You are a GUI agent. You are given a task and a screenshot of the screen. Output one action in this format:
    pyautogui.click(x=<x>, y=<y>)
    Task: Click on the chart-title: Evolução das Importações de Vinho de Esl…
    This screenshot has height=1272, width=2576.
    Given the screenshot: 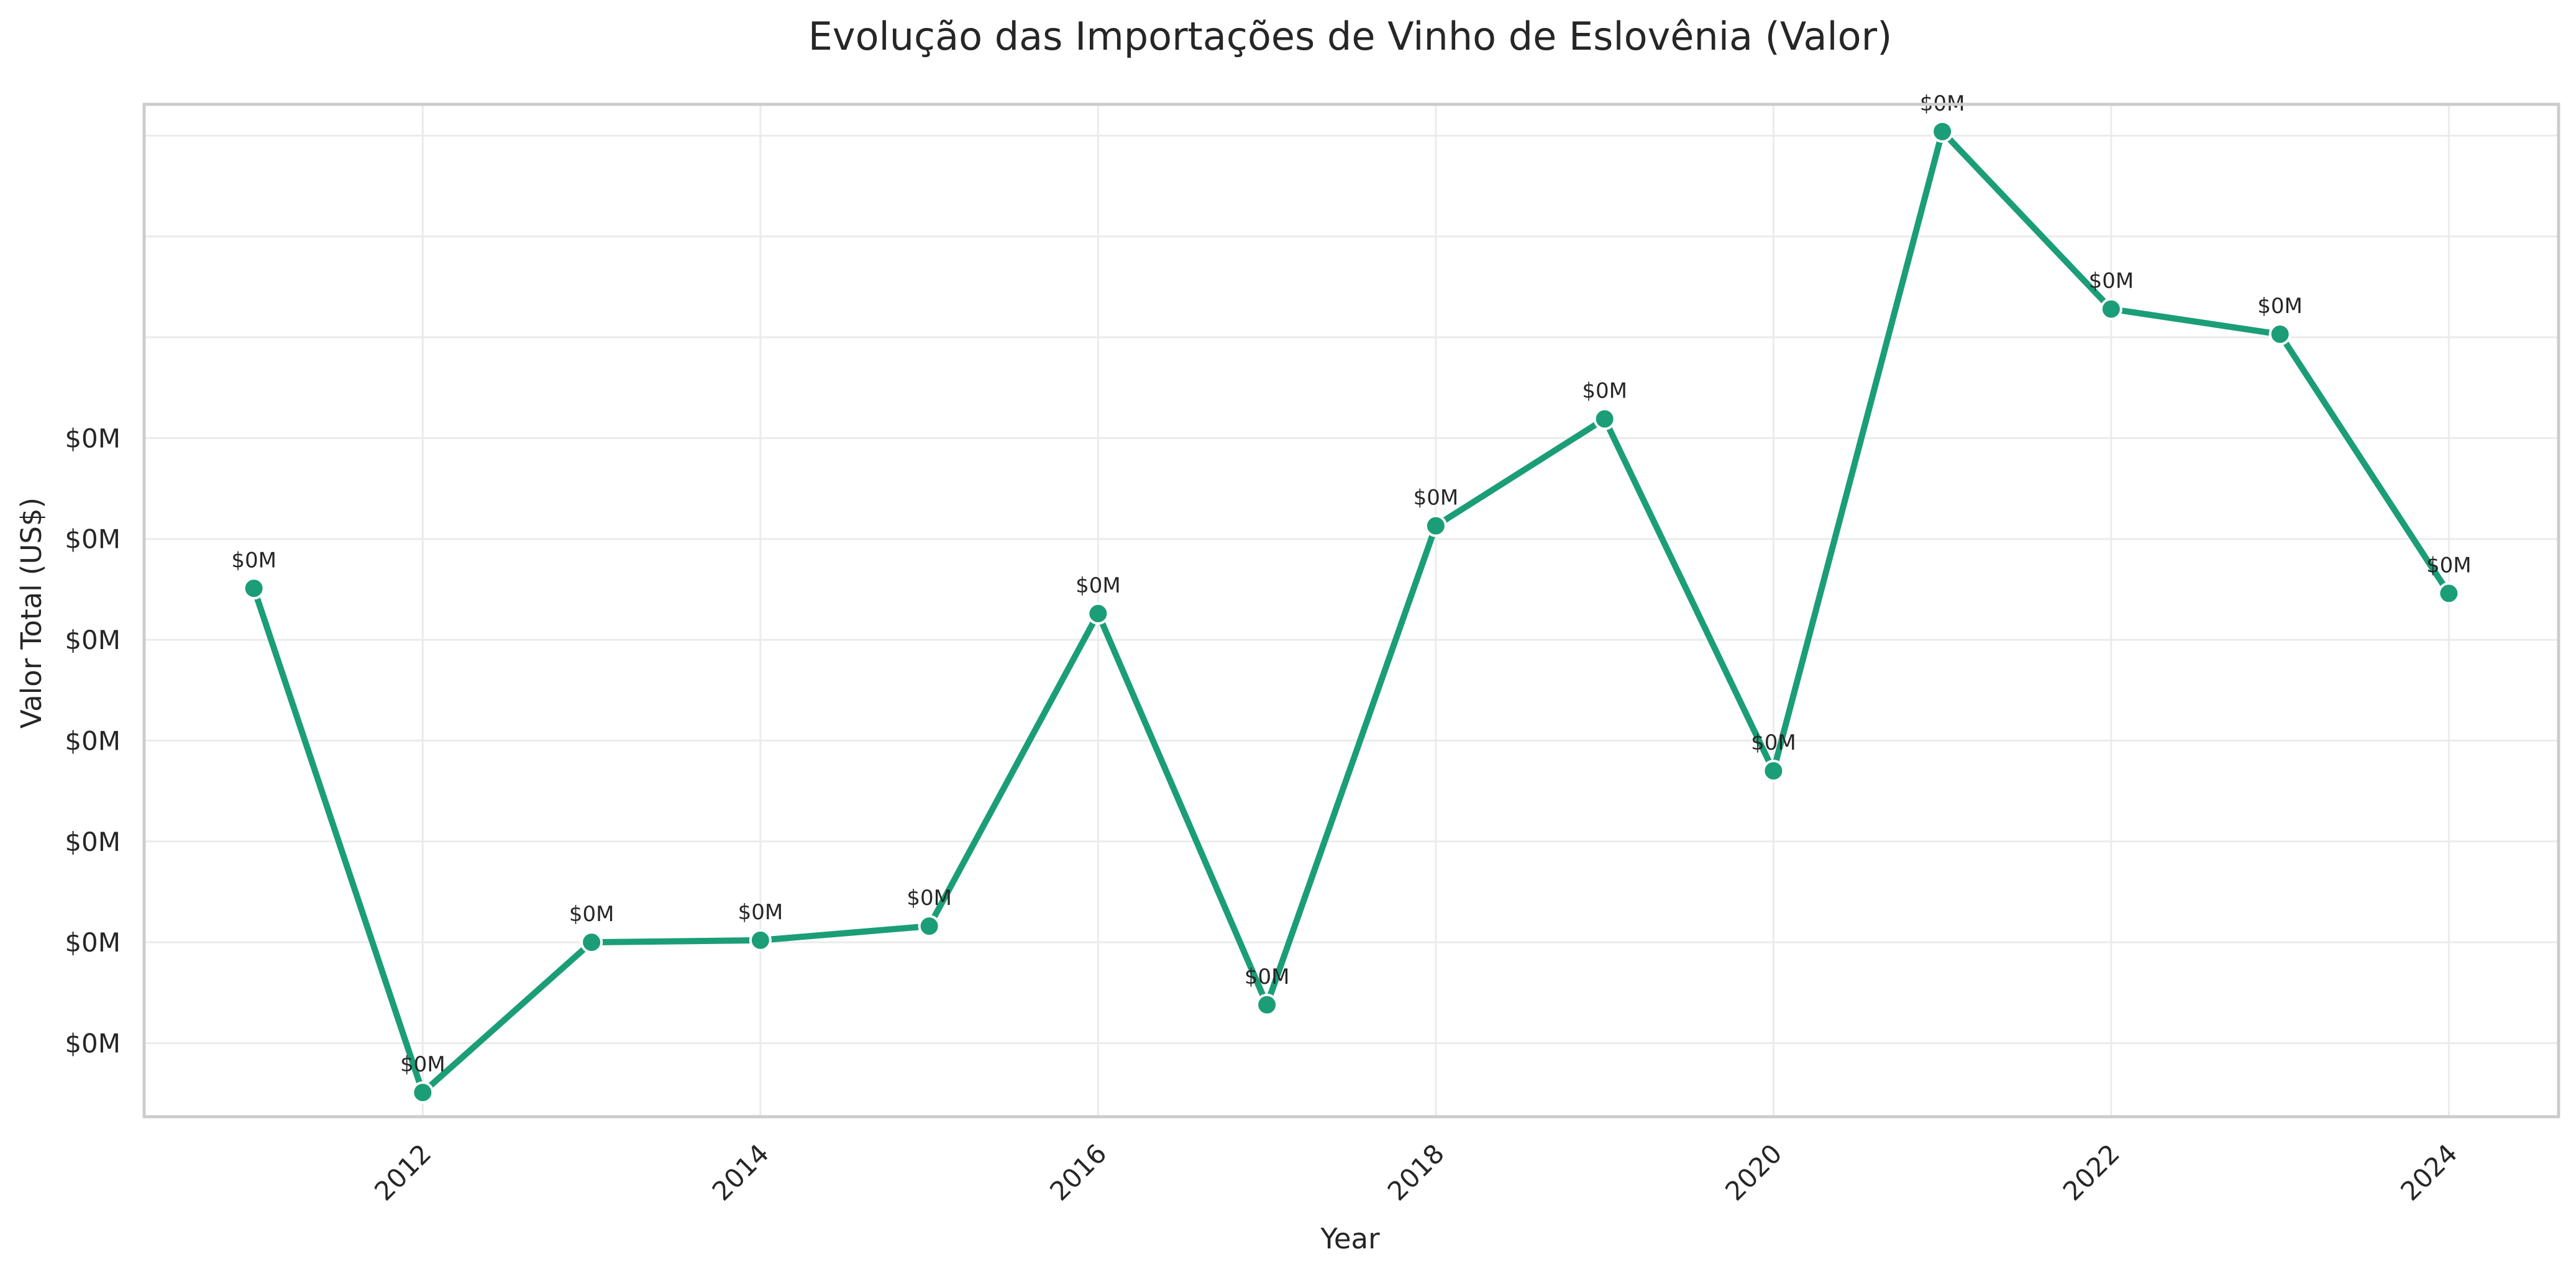 What is the action you would take?
    pyautogui.click(x=1350, y=36)
    